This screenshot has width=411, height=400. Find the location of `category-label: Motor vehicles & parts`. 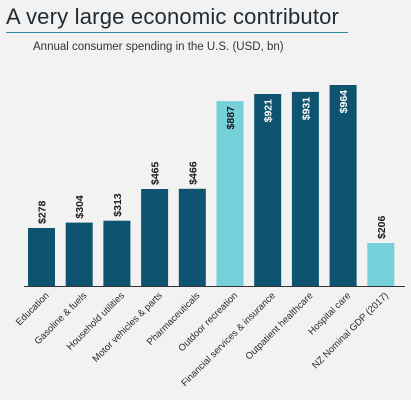

category-label: Motor vehicles & parts is located at coordinates (127, 327).